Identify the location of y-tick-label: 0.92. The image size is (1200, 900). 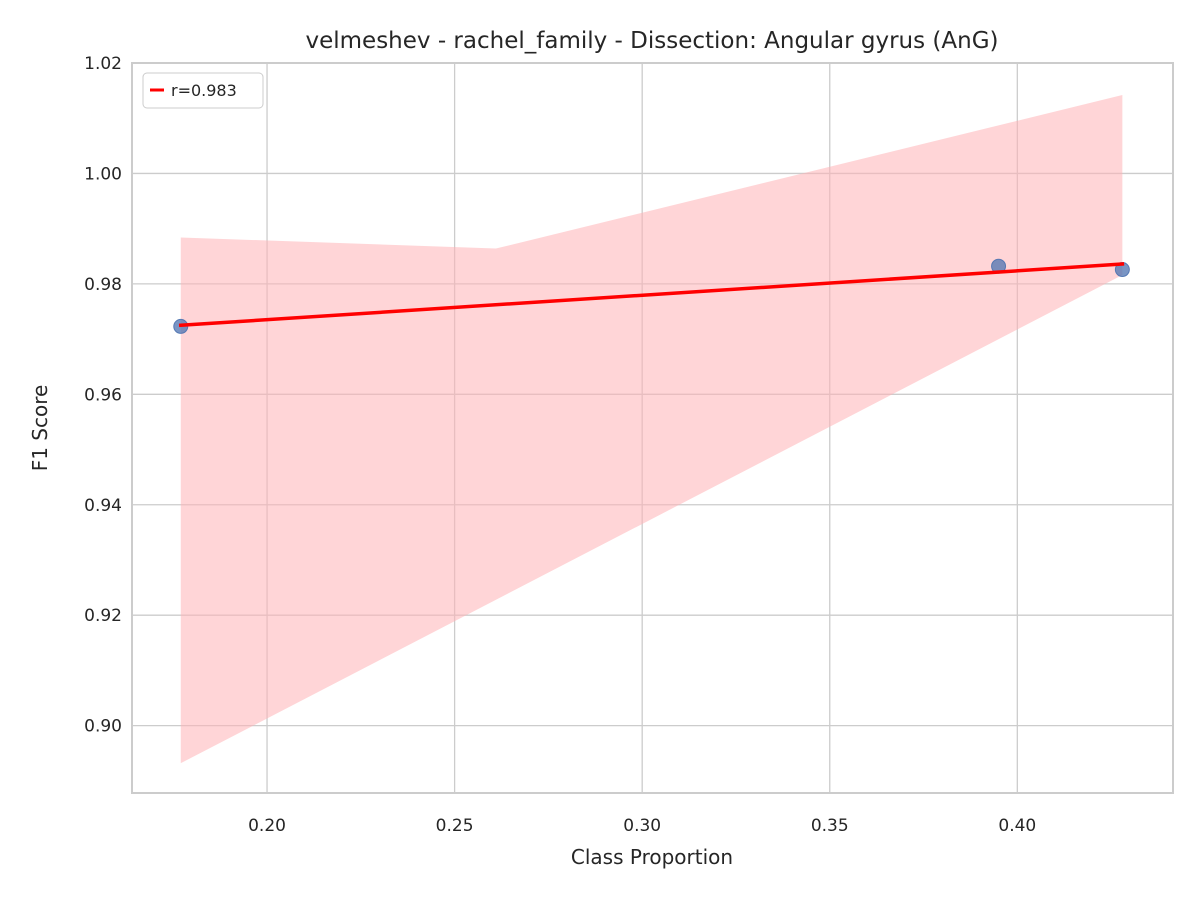
(103, 616).